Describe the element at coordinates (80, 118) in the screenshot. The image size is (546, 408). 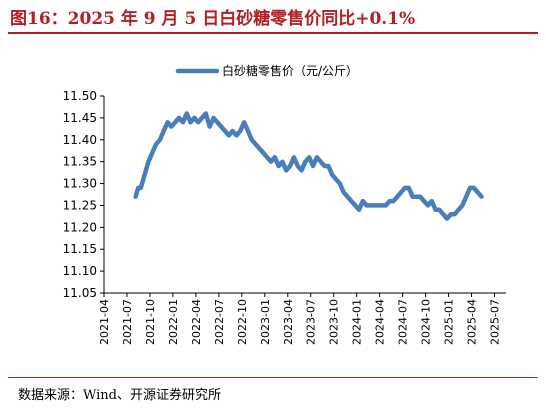
I see `y-tick-label: 11.45` at that location.